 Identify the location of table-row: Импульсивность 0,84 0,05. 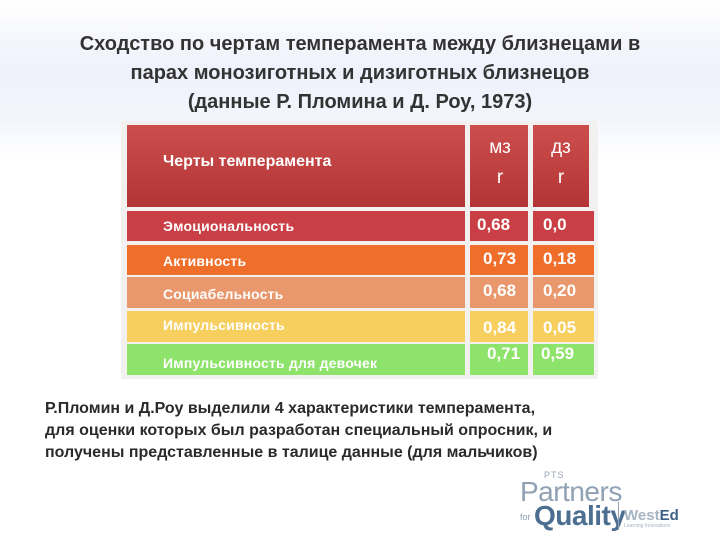
(360, 326).